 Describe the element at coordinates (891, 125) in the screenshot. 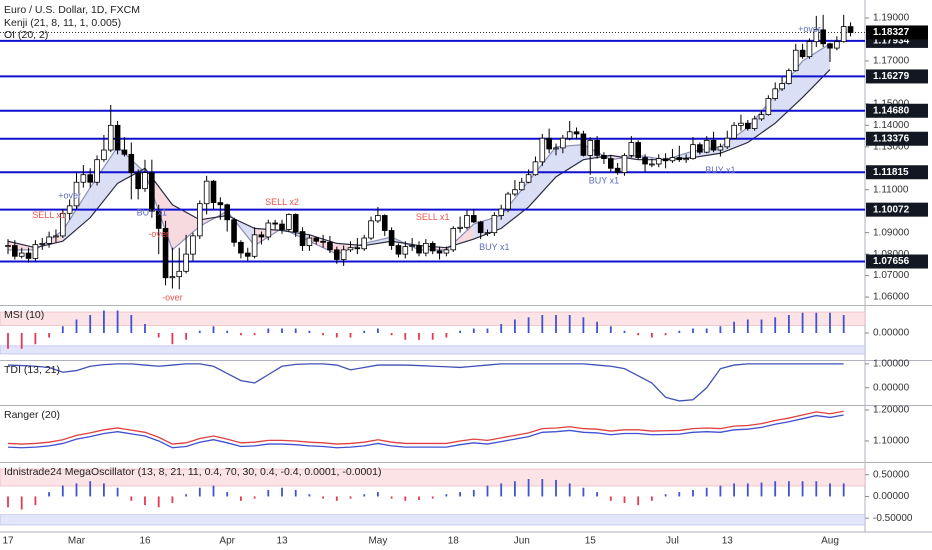

I see `y-tick-label: 1.14000` at that location.